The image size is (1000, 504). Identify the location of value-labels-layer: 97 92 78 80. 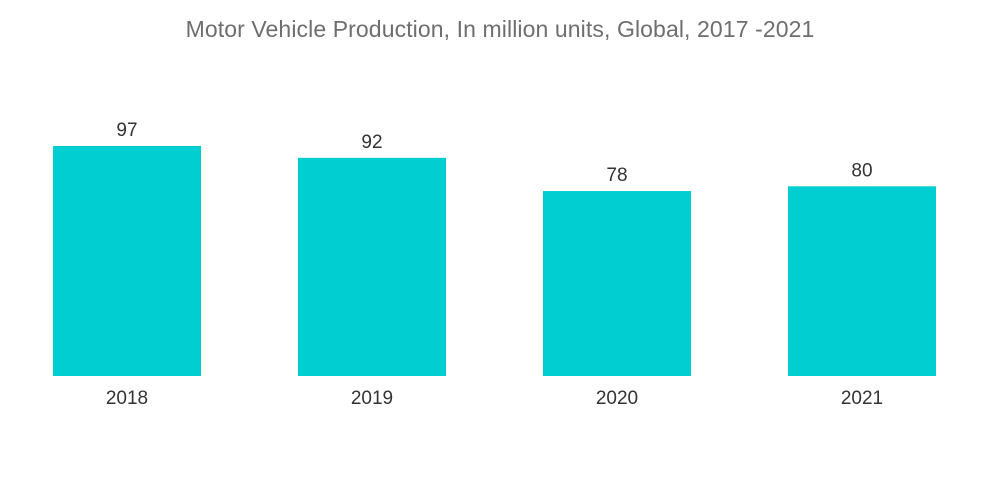
(494, 153).